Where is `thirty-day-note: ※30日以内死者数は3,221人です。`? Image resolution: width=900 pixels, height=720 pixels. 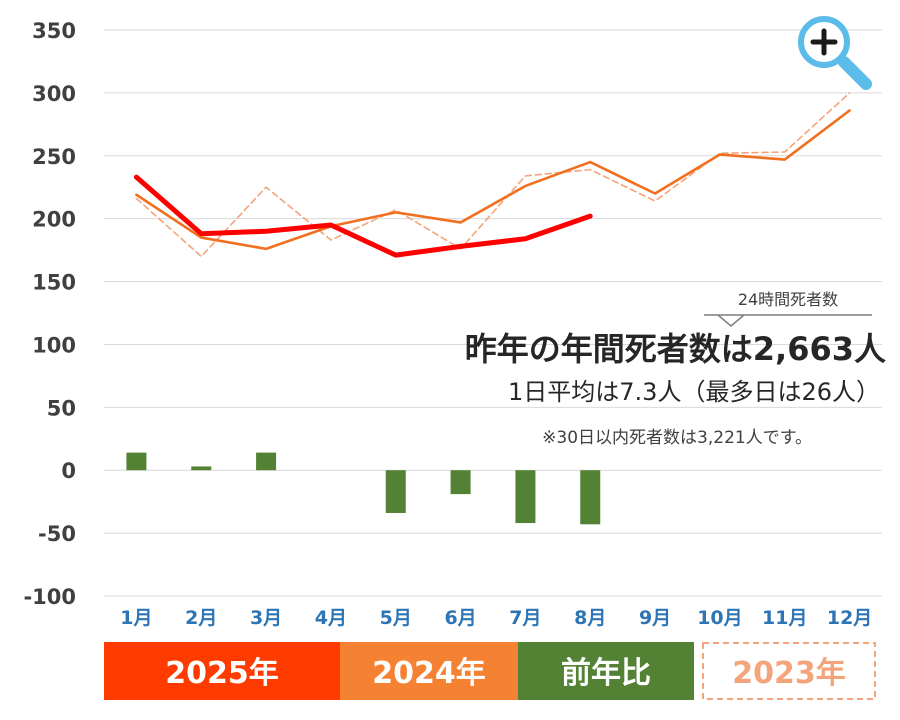 thirty-day-note: ※30日以内死者数は3,221人です。 is located at coordinates (677, 438).